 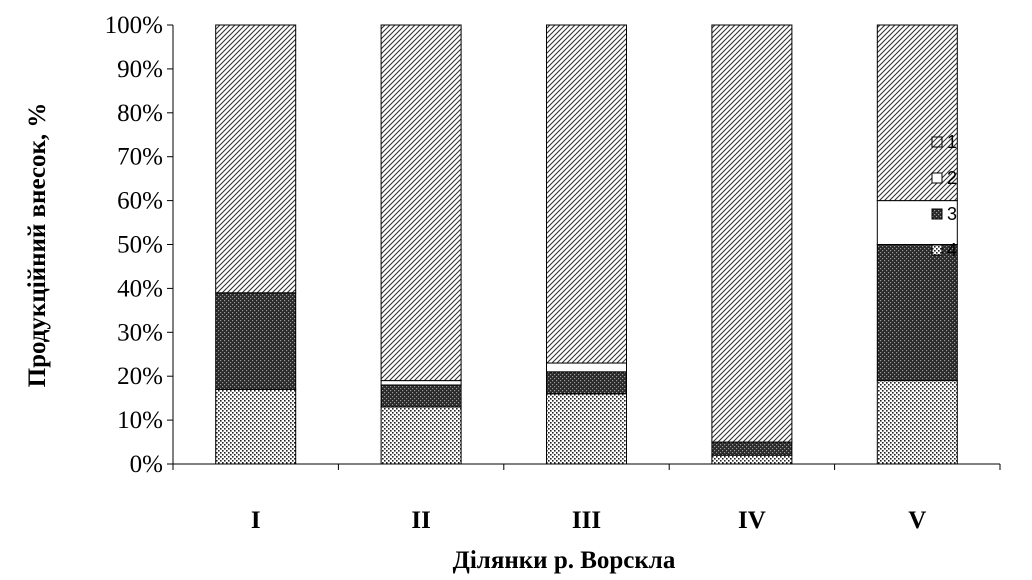 I want to click on y-tick-label: 50%, so click(x=140, y=245).